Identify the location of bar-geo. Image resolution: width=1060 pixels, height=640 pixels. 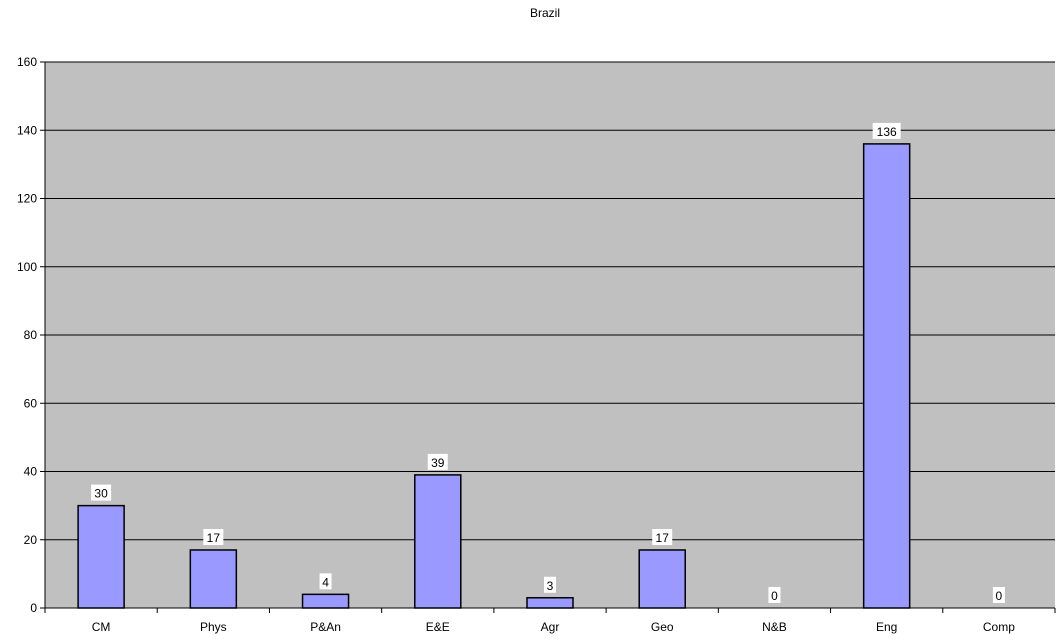
(662, 579).